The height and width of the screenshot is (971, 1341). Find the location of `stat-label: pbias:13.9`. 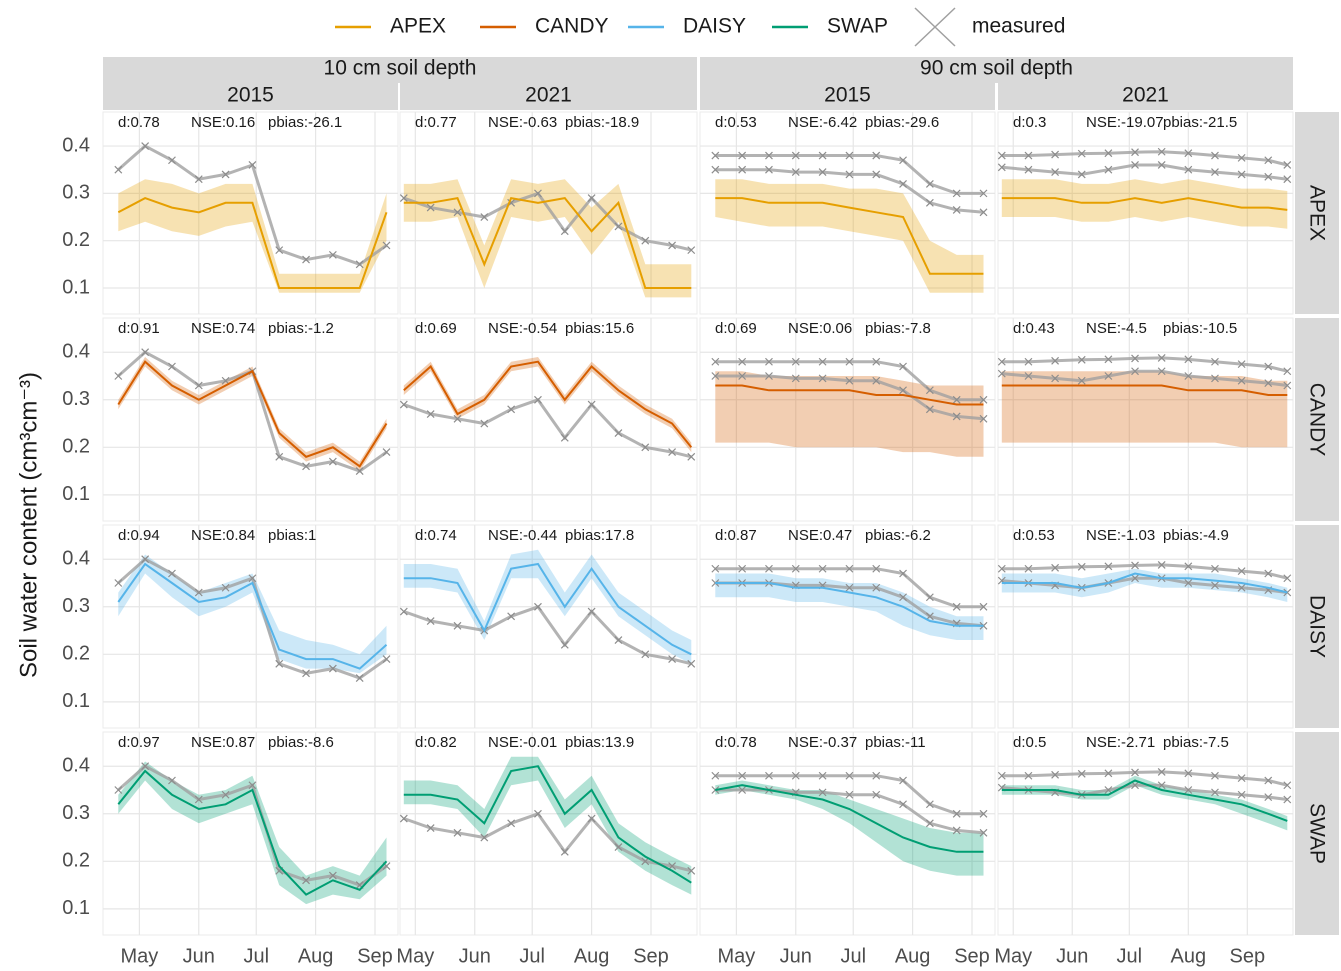

stat-label: pbias:13.9 is located at coordinates (599, 742).